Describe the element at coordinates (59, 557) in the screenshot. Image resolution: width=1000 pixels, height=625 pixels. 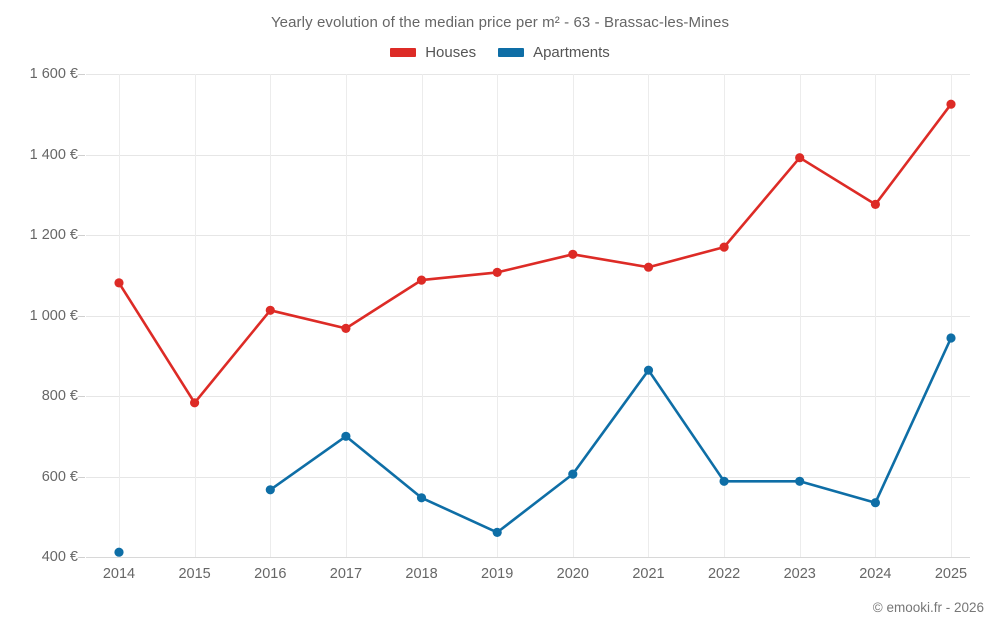
I see `y-axis-tick-label: 400 €` at that location.